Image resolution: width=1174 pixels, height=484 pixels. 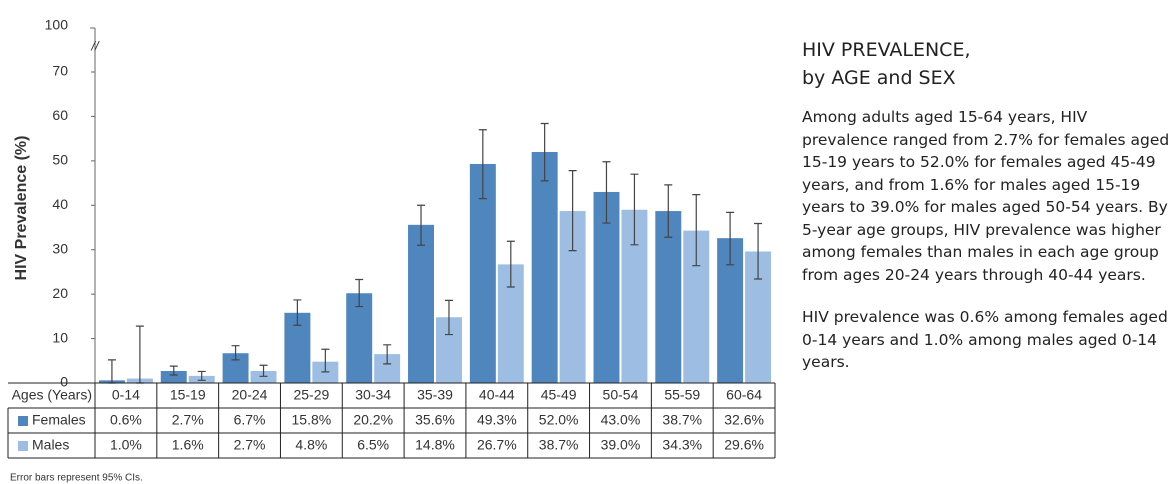 What do you see at coordinates (57, 25) in the screenshot?
I see `y-tick-label: 100` at bounding box center [57, 25].